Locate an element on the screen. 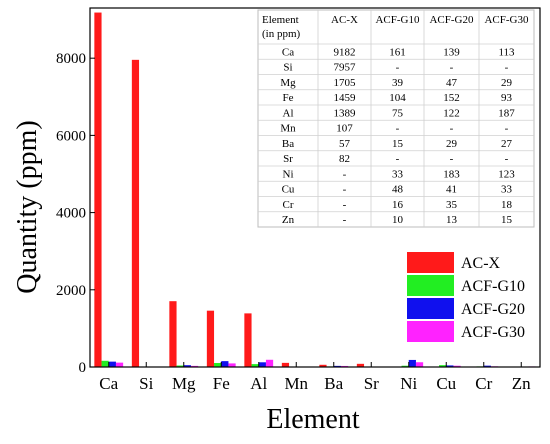  table-cell: 122 is located at coordinates (451, 113).